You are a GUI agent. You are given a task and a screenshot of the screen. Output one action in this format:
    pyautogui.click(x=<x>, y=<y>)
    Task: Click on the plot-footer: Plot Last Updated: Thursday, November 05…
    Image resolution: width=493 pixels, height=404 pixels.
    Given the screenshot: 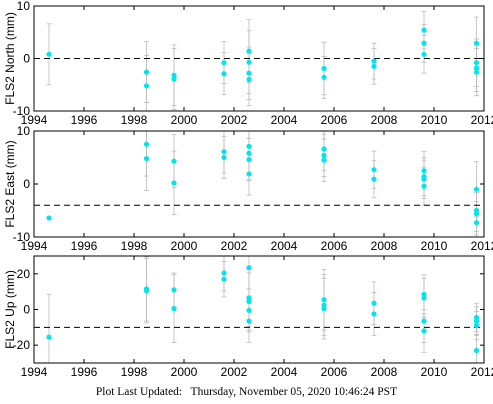 What is the action you would take?
    pyautogui.click(x=246, y=392)
    